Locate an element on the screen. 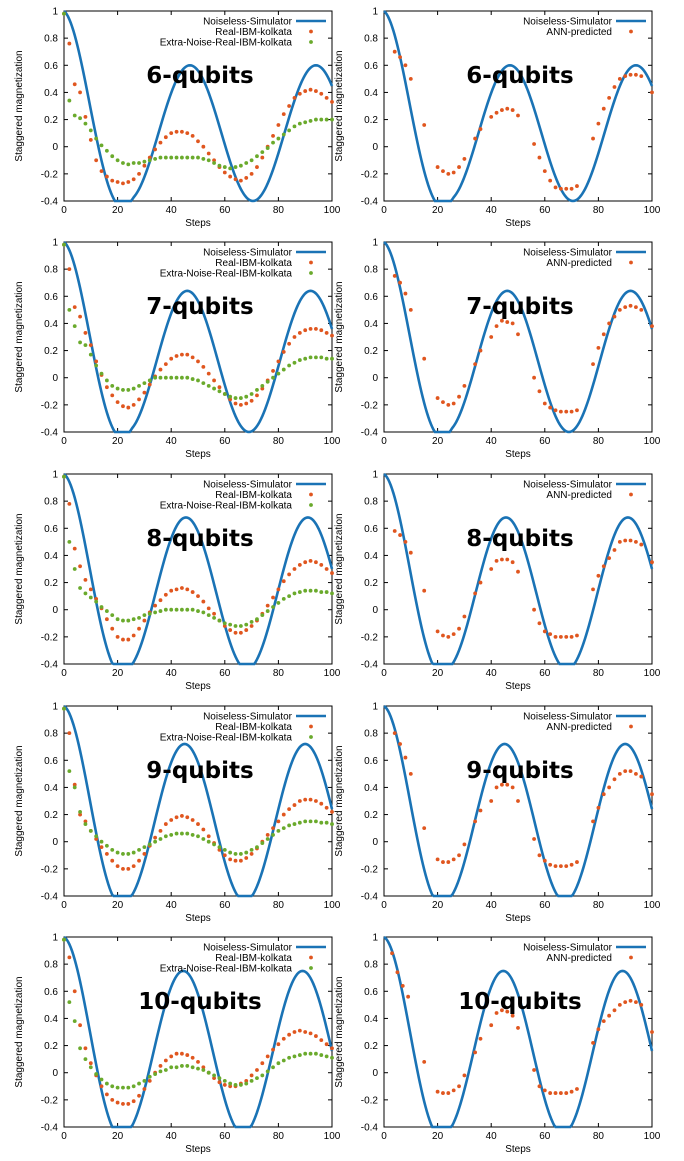 Image resolution: width=684 pixels, height=1161 pixels. series-line-simulator is located at coordinates (198, 106).